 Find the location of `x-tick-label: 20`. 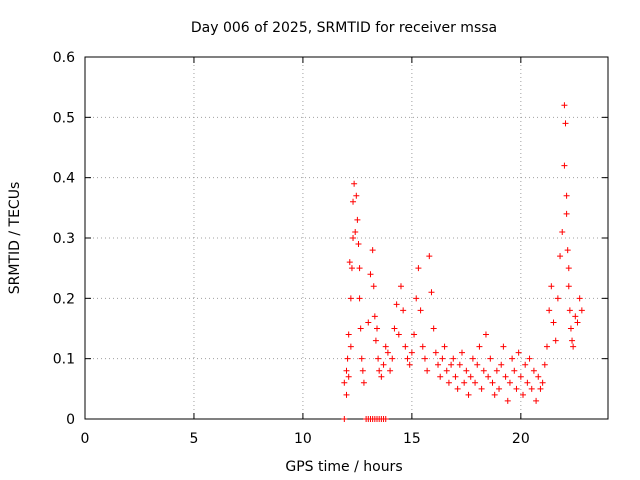

x-tick-label: 20 is located at coordinates (521, 439).